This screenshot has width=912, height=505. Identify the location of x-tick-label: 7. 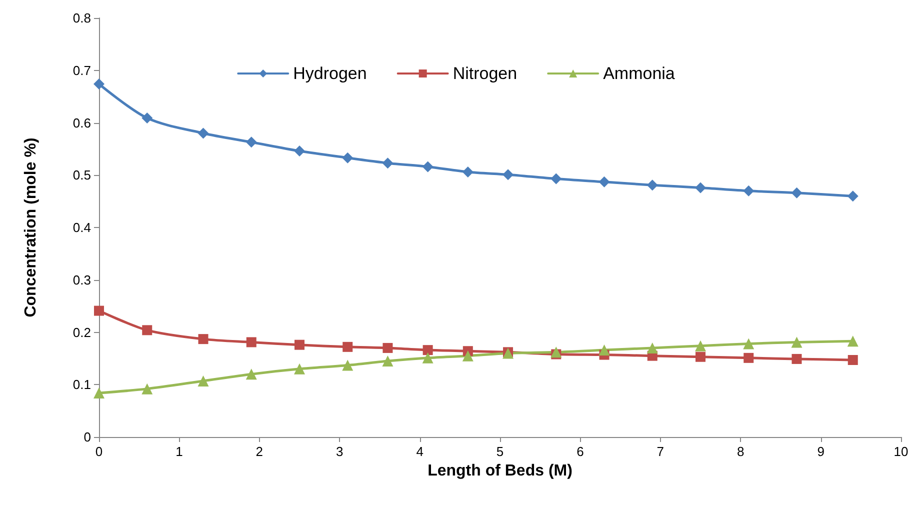
(660, 451).